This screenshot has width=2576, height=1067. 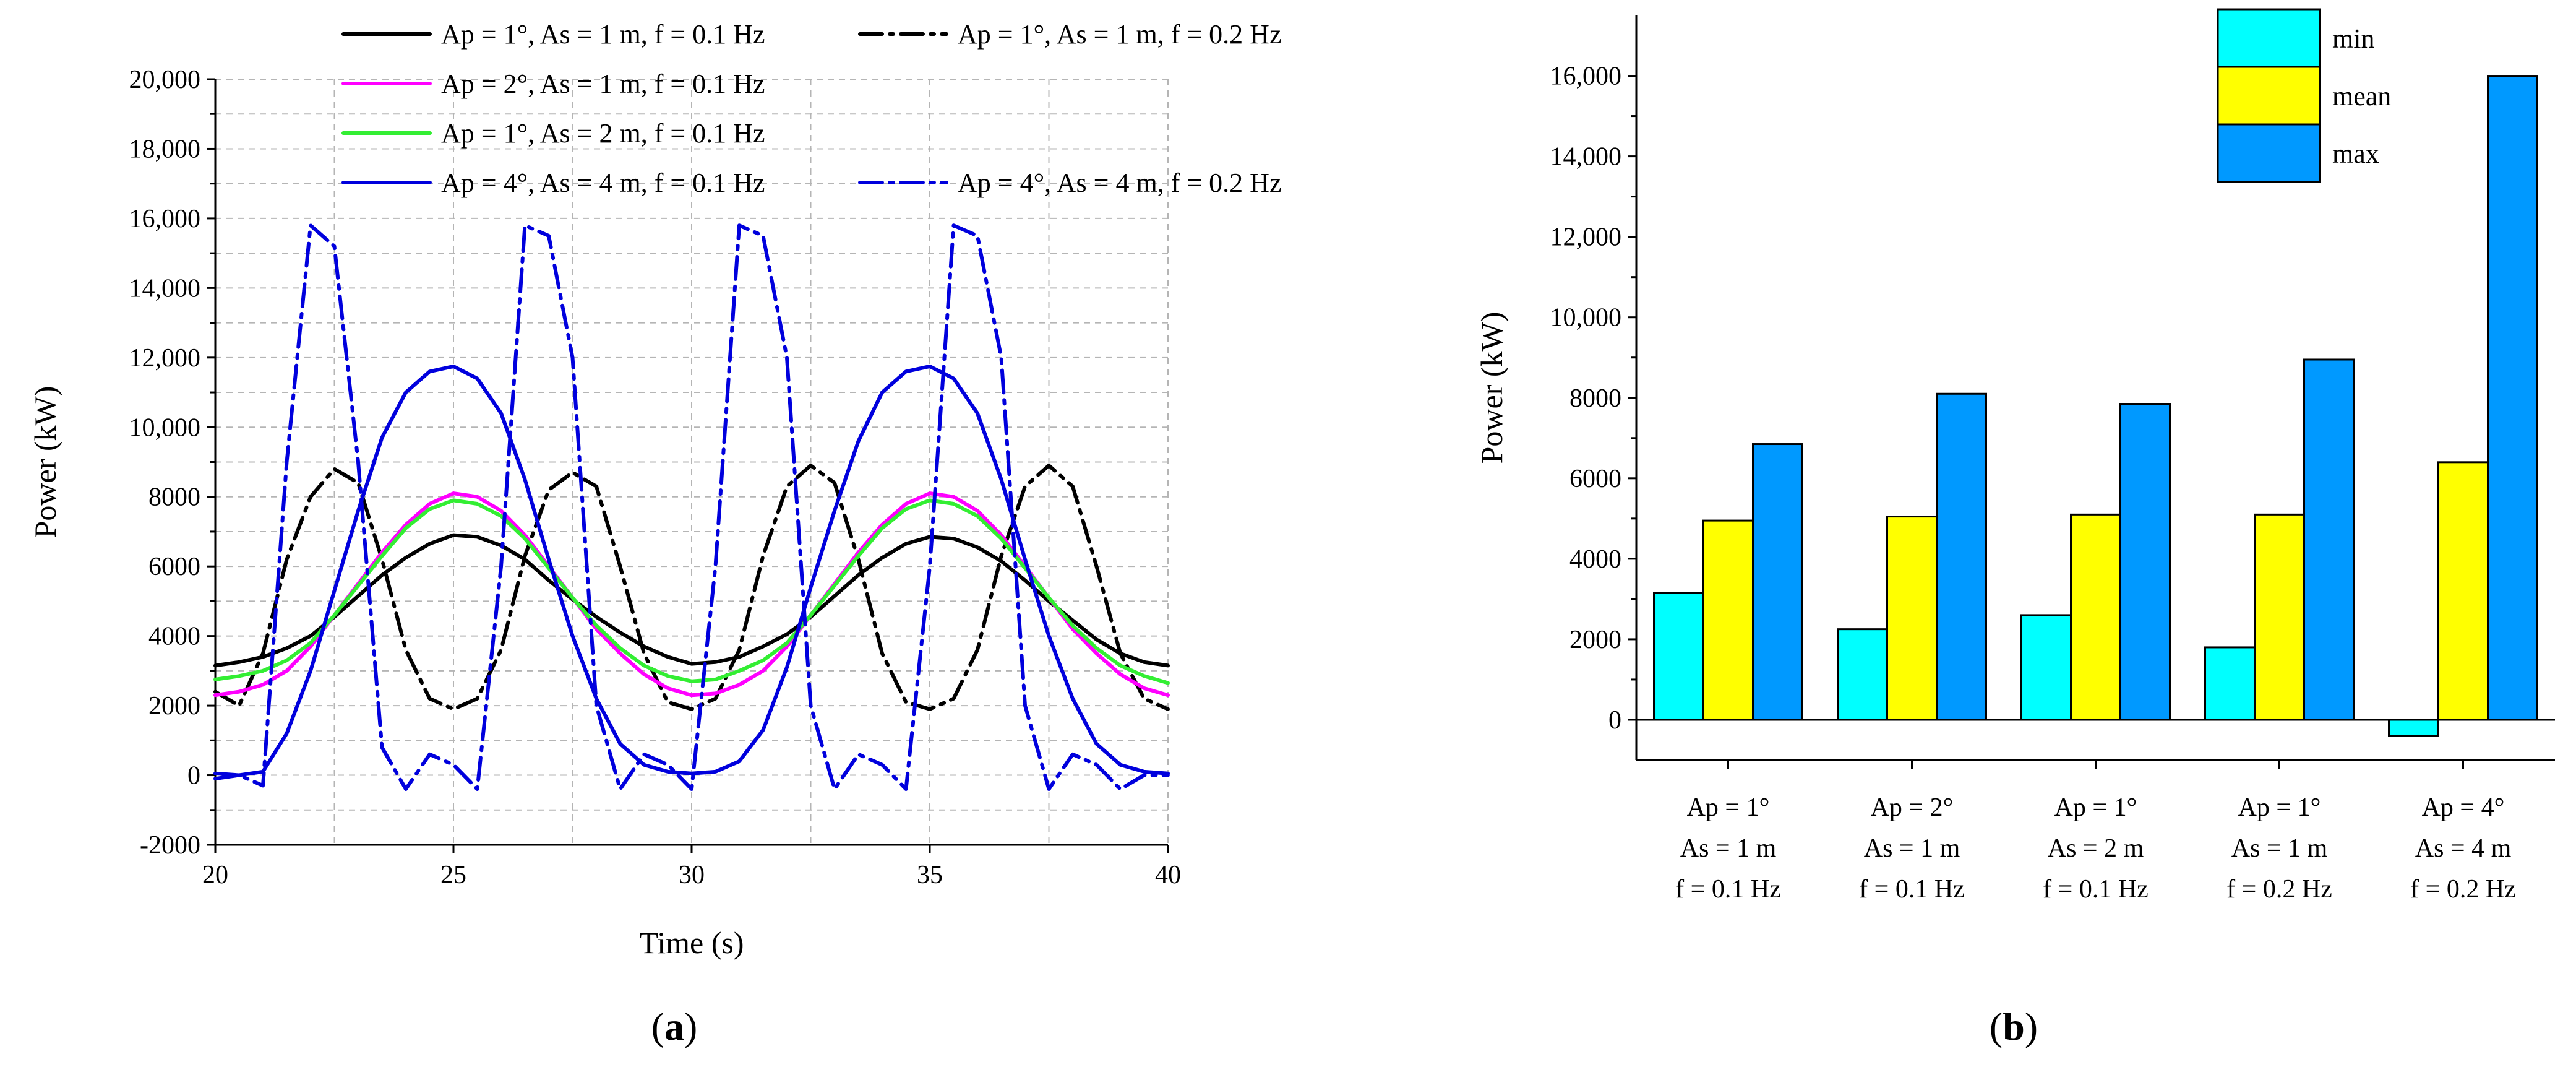 What do you see at coordinates (1119, 34) in the screenshot?
I see `legend-label-2: Ap = 1°, As = 1 m, f = 0.2 Hz` at bounding box center [1119, 34].